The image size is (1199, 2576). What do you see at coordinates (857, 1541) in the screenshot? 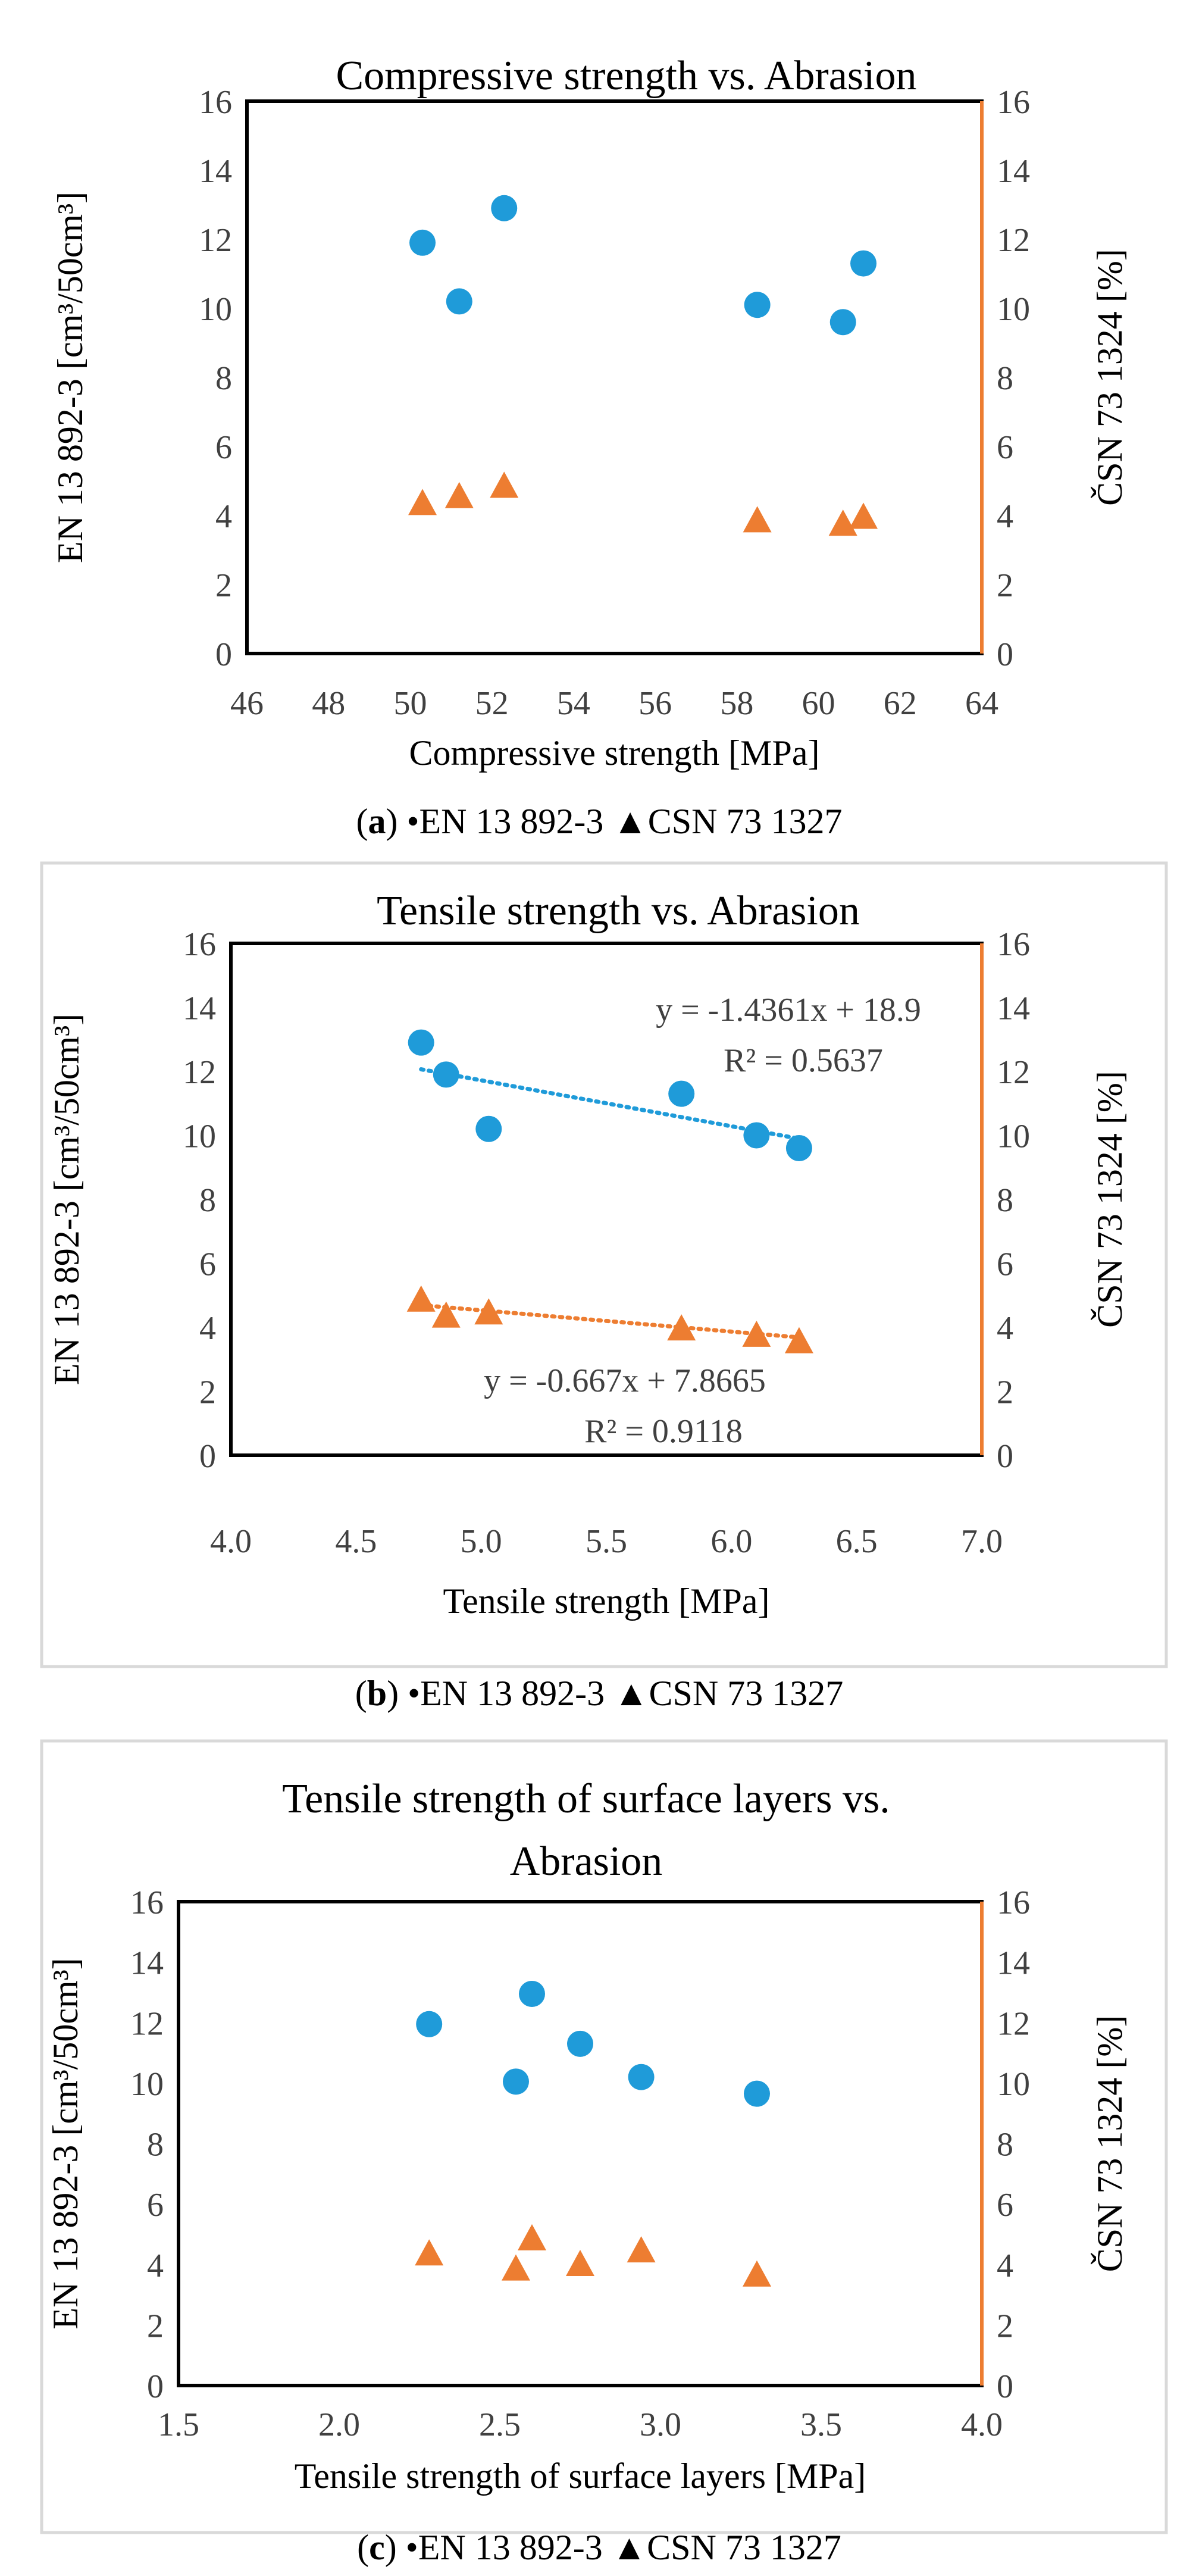
I see `x-tick-label: 6.5` at bounding box center [857, 1541].